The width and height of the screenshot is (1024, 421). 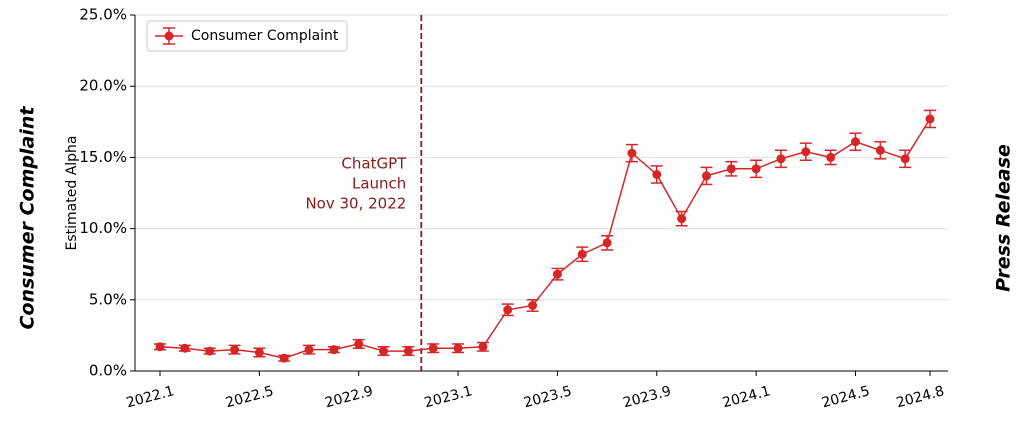 What do you see at coordinates (108, 371) in the screenshot?
I see `y-tick-label: 0.0%` at bounding box center [108, 371].